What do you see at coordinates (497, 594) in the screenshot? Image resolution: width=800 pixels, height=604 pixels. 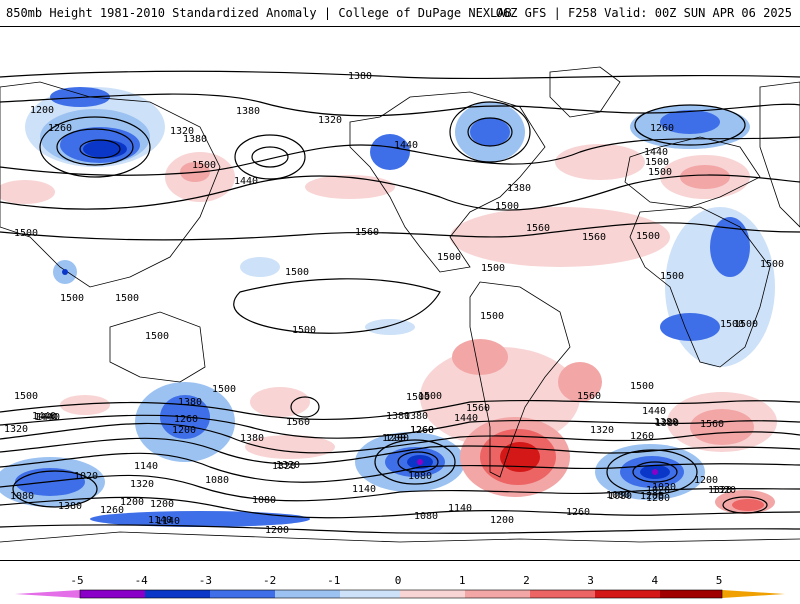 I see `colorbar-segment-pos1` at bounding box center [497, 594].